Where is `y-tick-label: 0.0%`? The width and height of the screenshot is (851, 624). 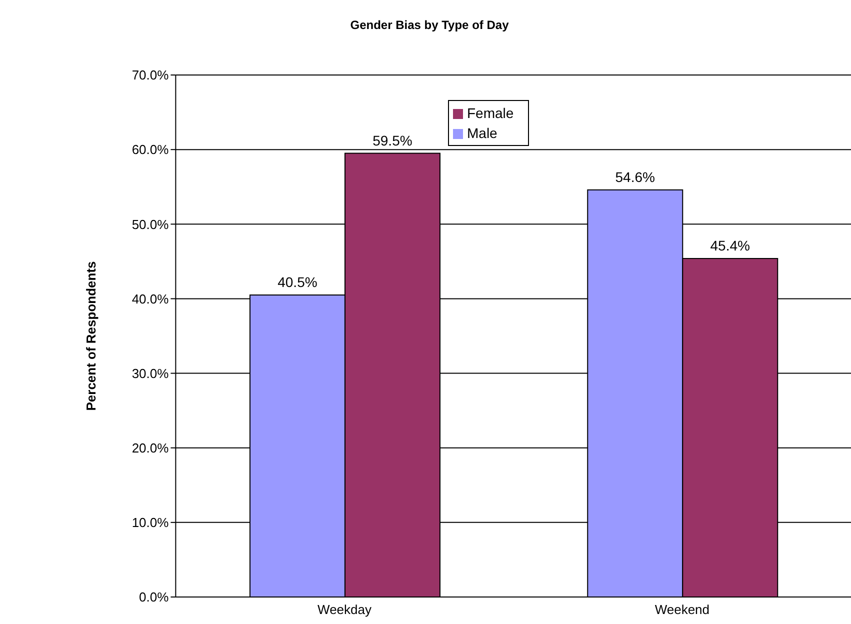 y-tick-label: 0.0% is located at coordinates (154, 597).